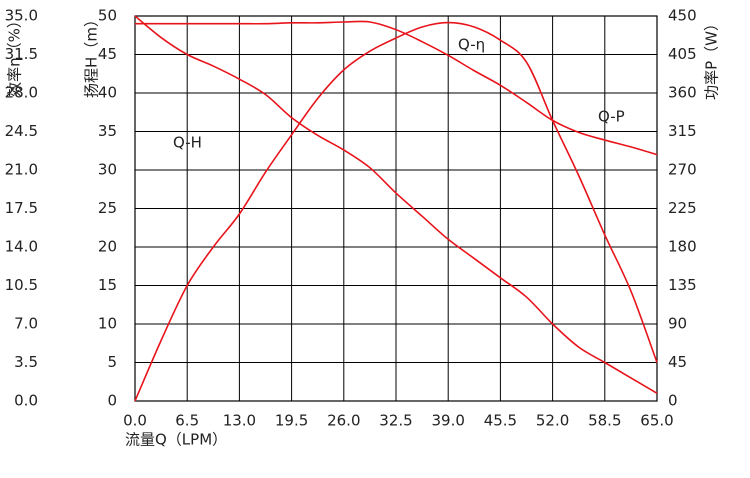 This screenshot has height=478, width=750. Describe the element at coordinates (239, 421) in the screenshot. I see `x-tick-label: 13.0` at that location.